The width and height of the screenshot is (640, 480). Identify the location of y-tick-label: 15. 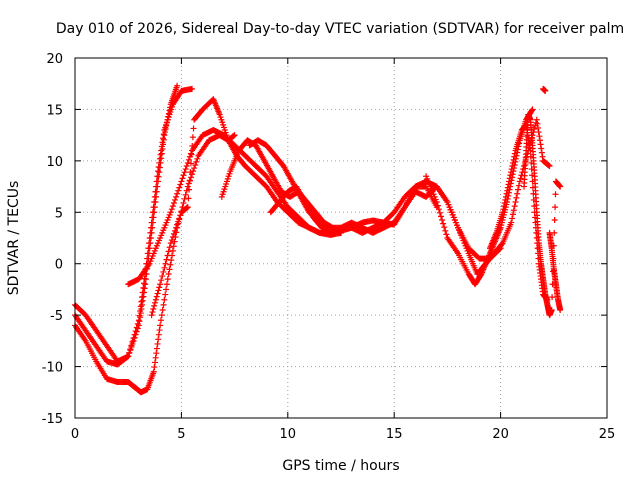
(54, 110).